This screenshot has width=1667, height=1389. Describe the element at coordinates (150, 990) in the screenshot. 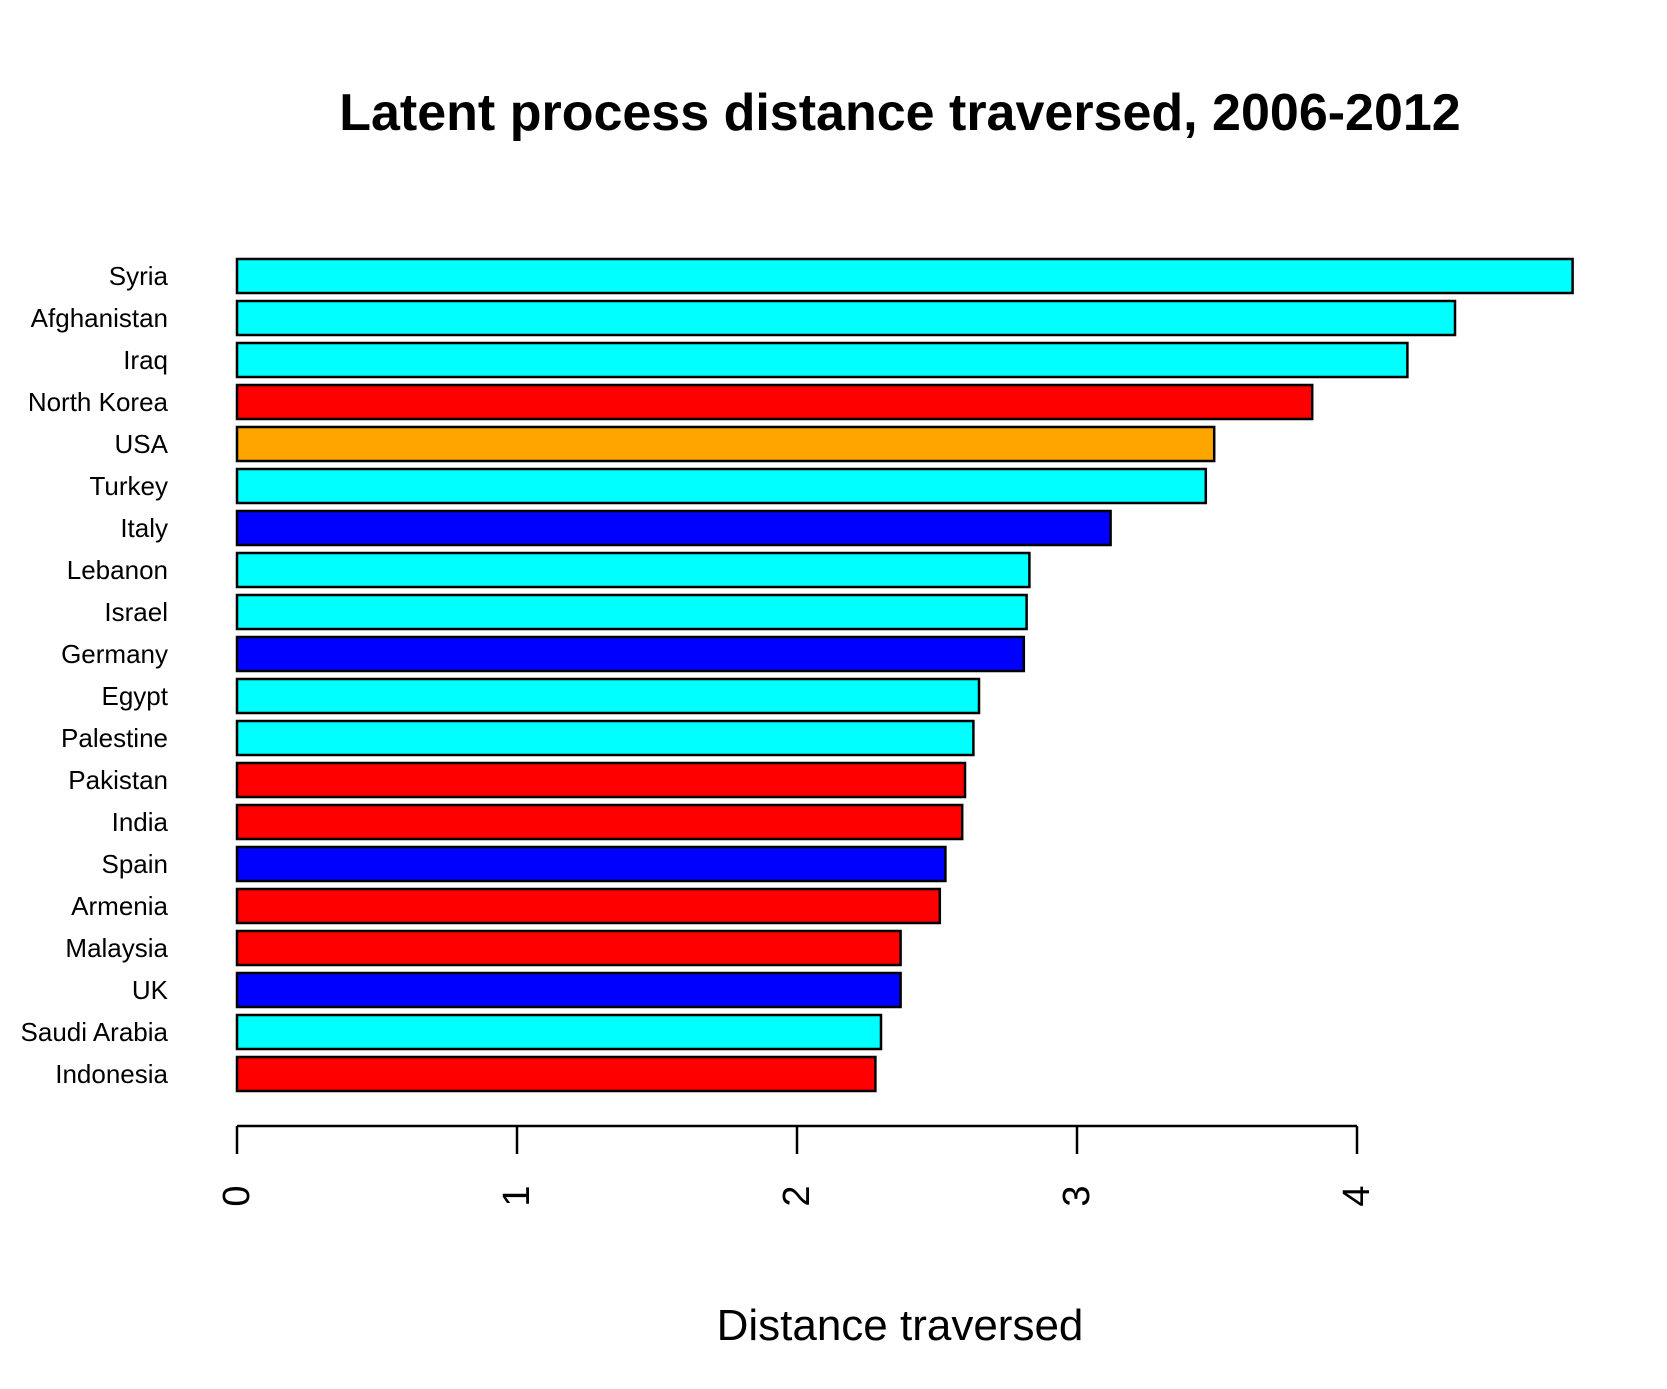

I see `category-label-uk: UK` at that location.